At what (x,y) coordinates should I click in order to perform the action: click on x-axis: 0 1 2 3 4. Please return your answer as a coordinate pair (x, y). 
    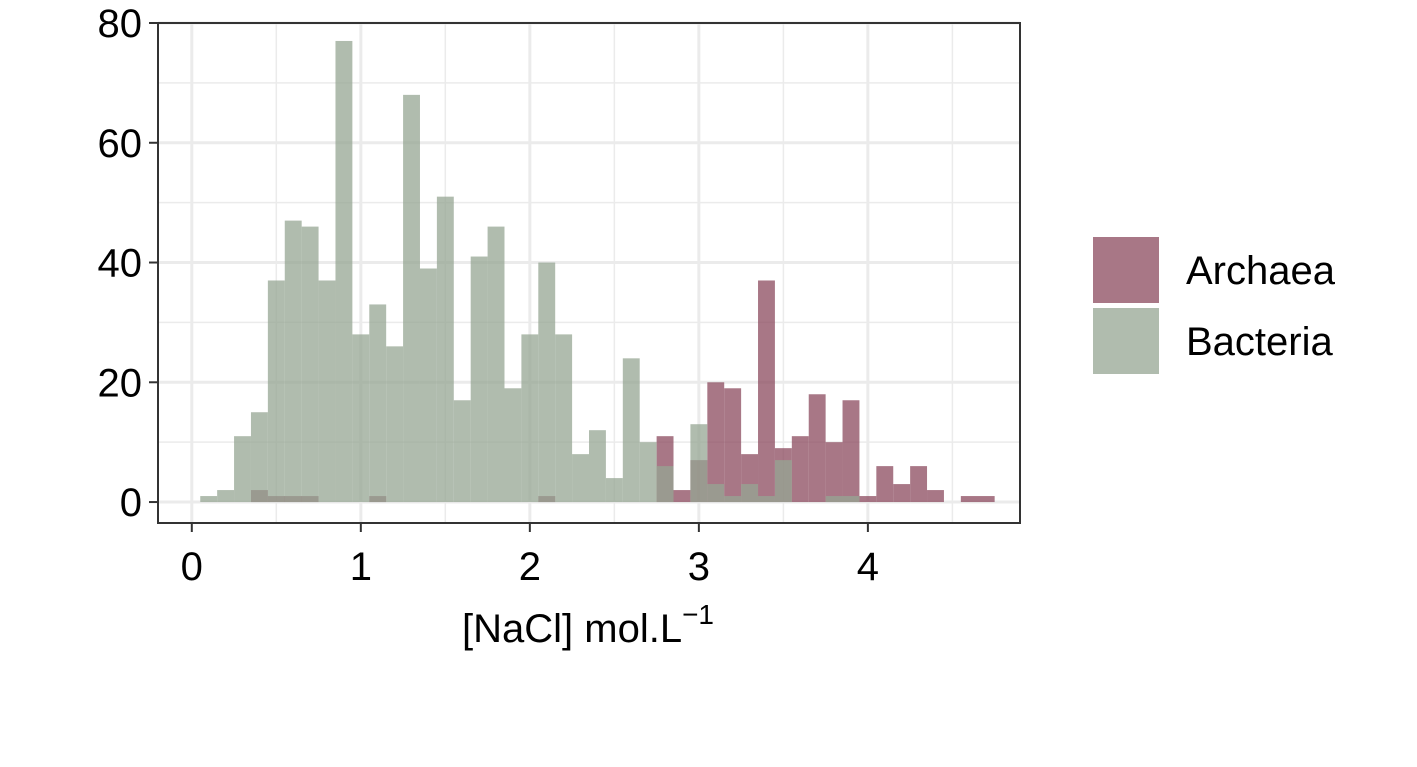
    Looking at the image, I should click on (530, 556).